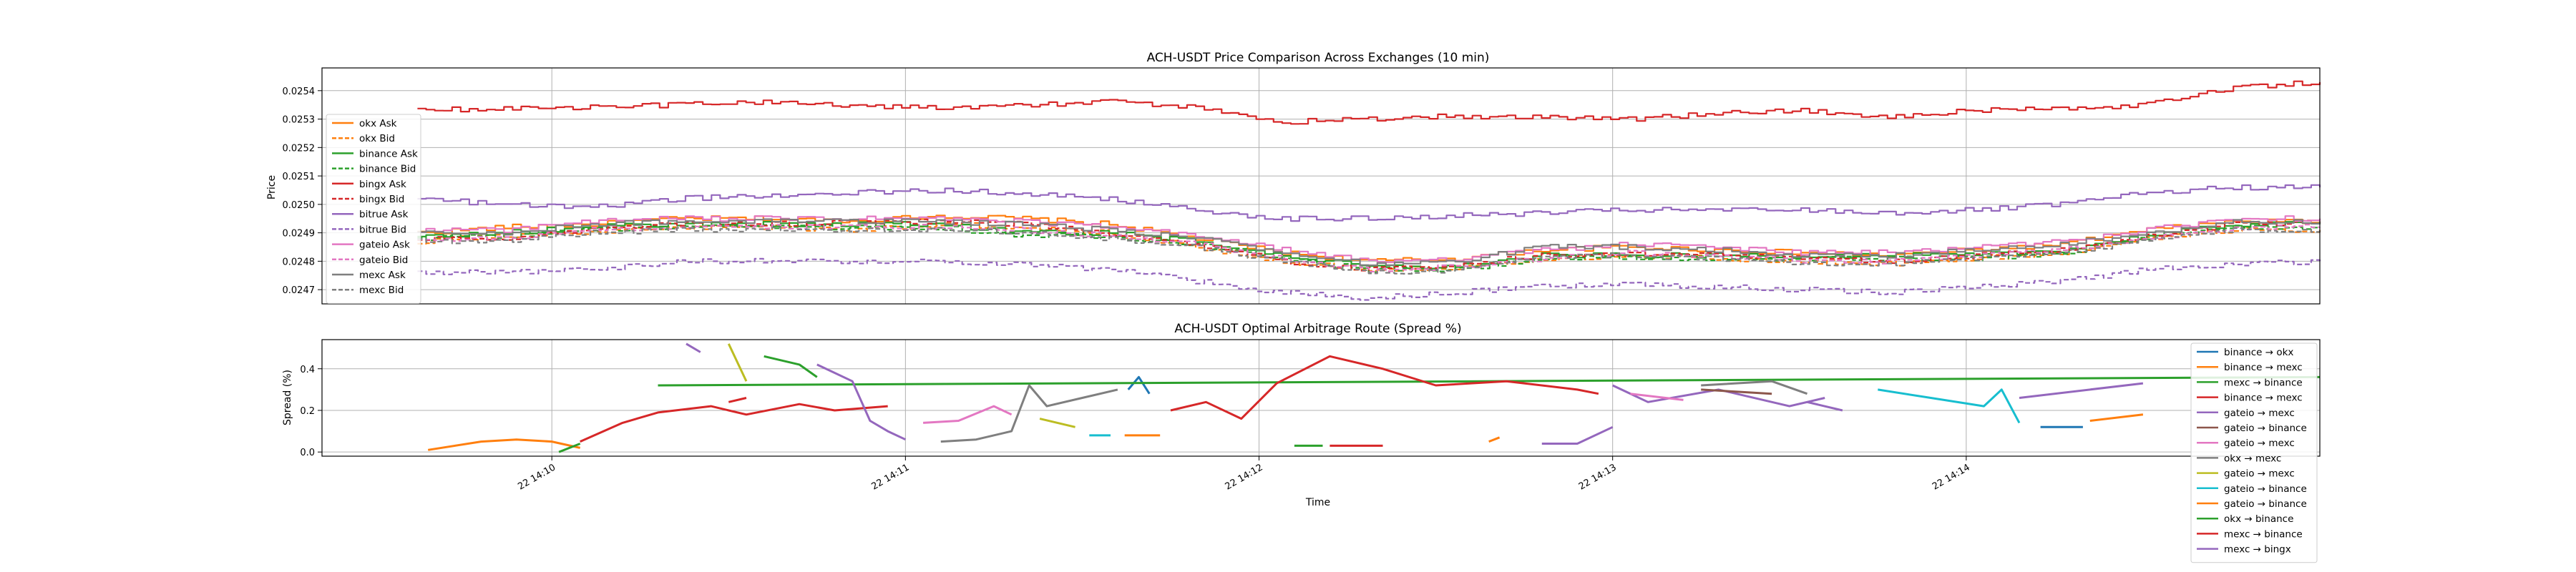  Describe the element at coordinates (1139, 385) in the screenshot. I see `route-line-binance-to-okx` at that location.